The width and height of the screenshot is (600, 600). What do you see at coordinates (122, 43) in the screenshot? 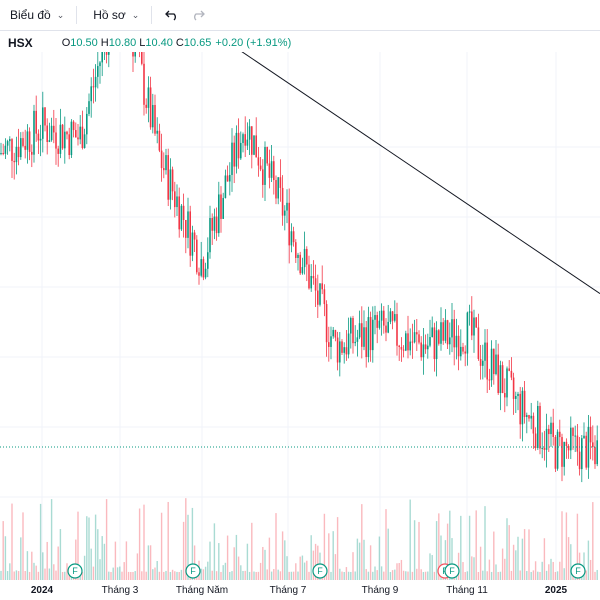
I see `legend-high-value: 10.80` at bounding box center [122, 43].